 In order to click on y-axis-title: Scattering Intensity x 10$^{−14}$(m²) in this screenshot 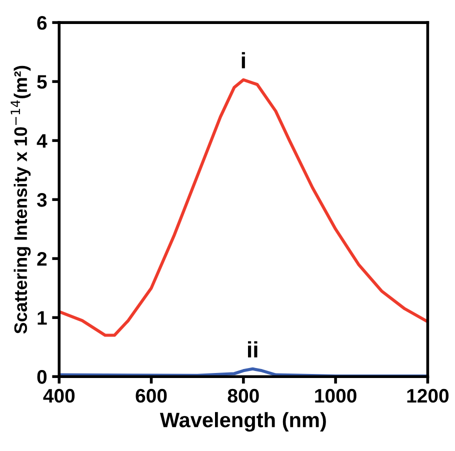, I will do `click(20, 200)`.